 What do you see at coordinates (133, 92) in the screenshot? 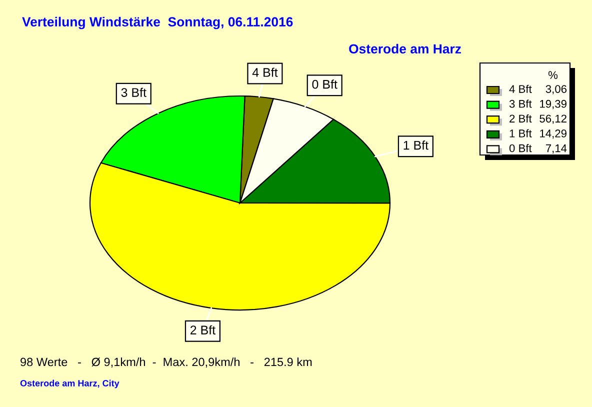
I see `slice-label: 3 Bft` at bounding box center [133, 92].